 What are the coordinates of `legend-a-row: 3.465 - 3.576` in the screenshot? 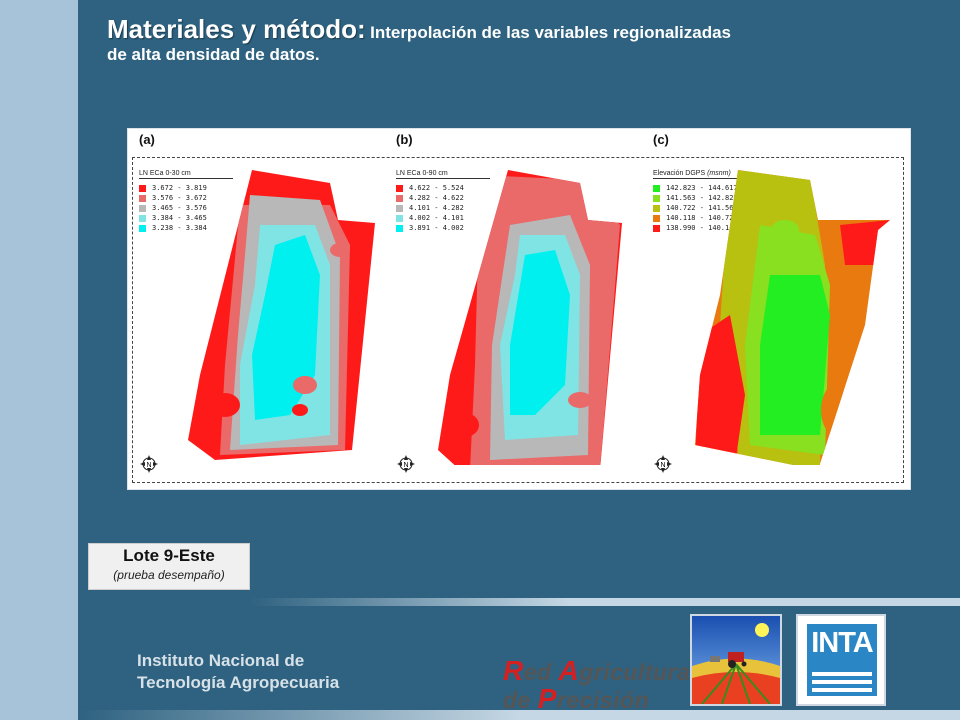 It's located at (186, 208).